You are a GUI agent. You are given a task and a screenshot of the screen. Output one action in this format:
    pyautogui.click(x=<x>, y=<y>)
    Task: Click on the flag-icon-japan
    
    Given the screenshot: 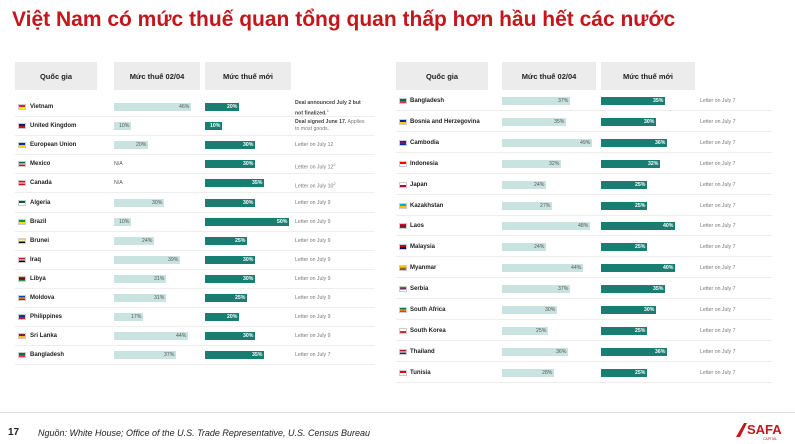 What is the action you would take?
    pyautogui.click(x=403, y=184)
    